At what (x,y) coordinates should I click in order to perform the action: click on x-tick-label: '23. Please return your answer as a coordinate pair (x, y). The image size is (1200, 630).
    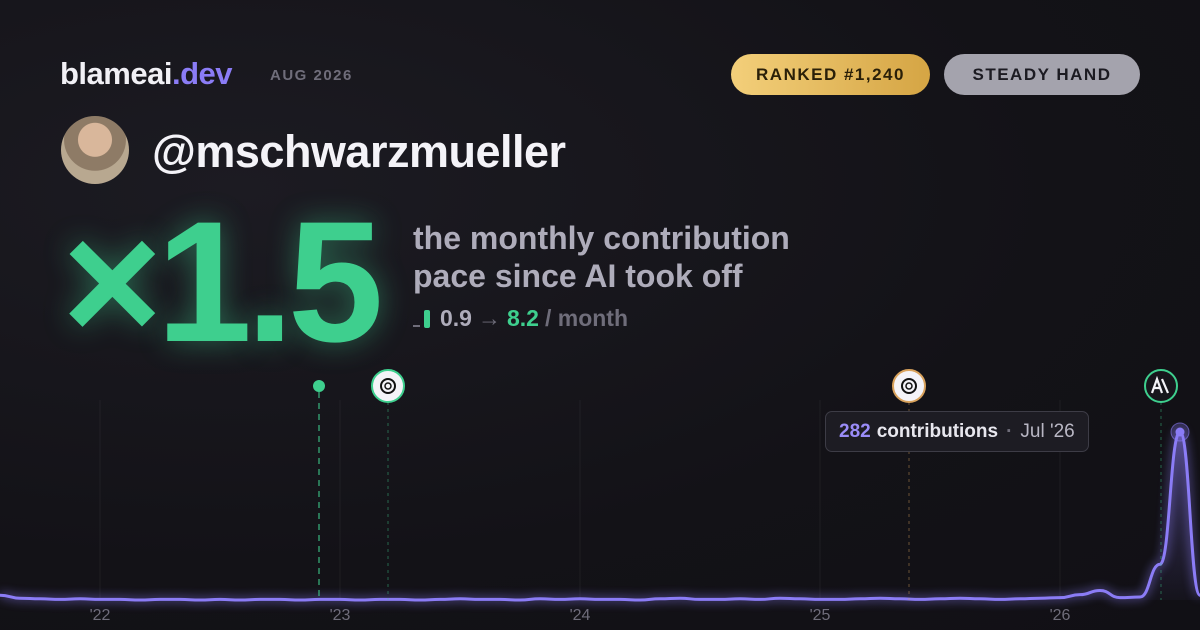
    Looking at the image, I should click on (340, 615).